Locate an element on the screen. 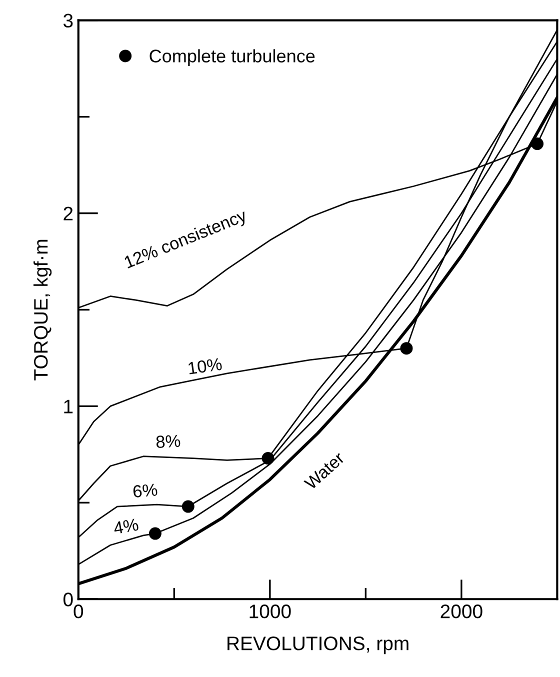  x-tick-label: 0 is located at coordinates (79, 611).